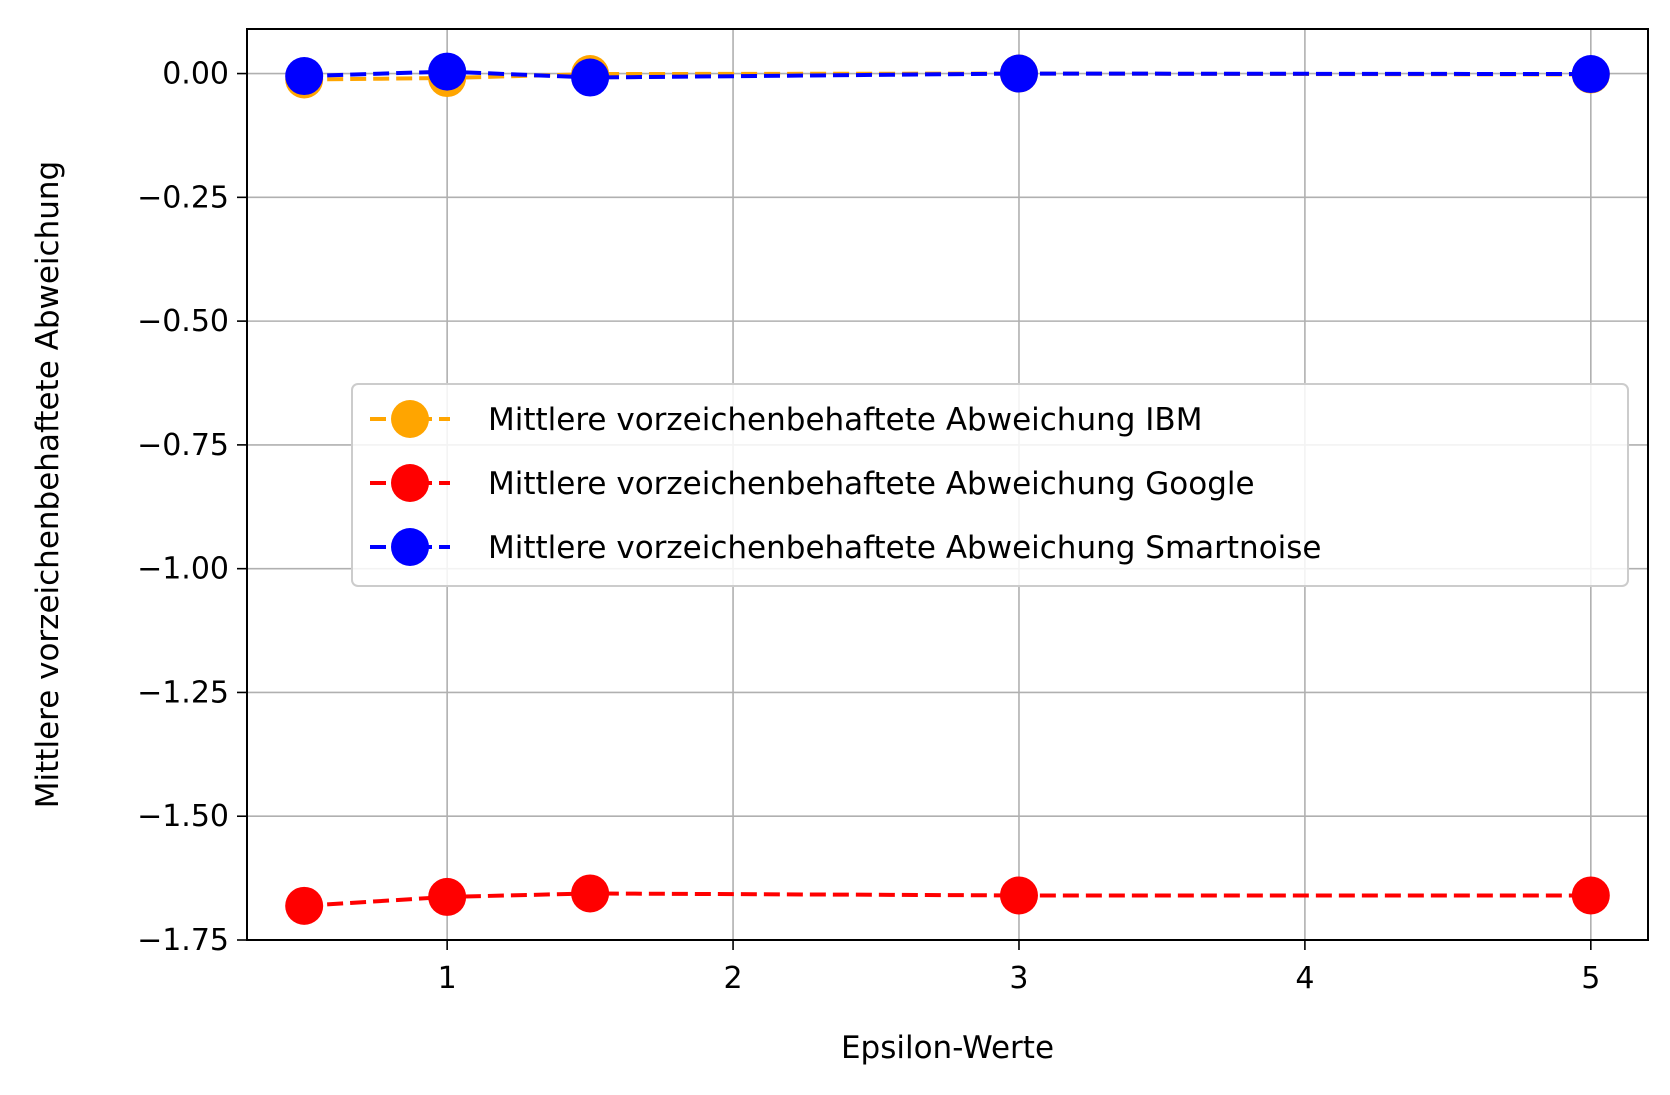 This screenshot has height=1095, width=1670. Describe the element at coordinates (183, 321) in the screenshot. I see `y-tick-label: −0.50` at that location.